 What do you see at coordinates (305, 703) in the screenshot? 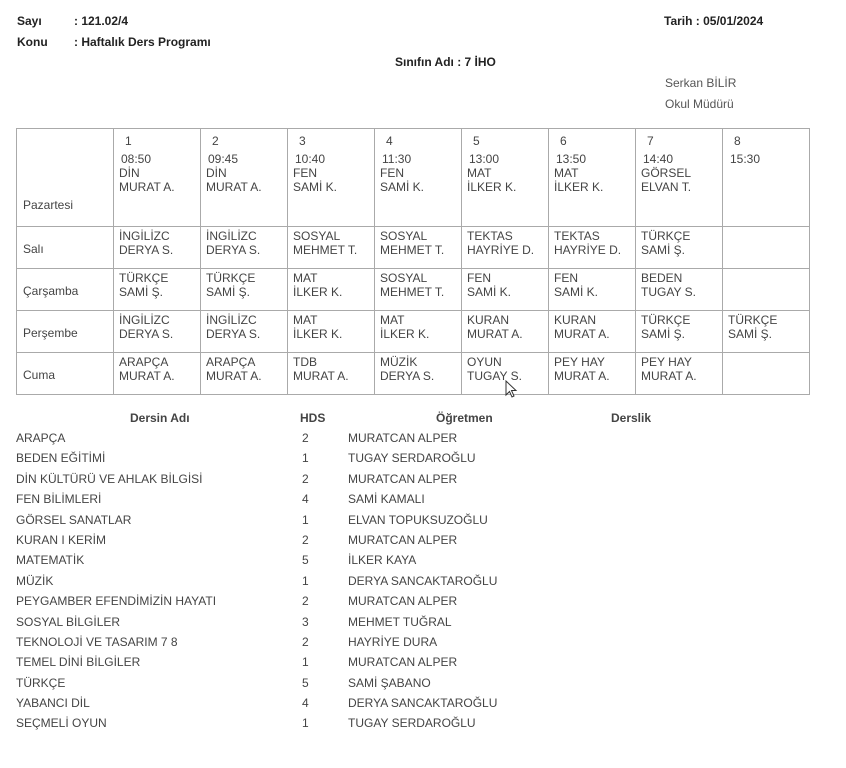
I see `course-hds: 4` at bounding box center [305, 703].